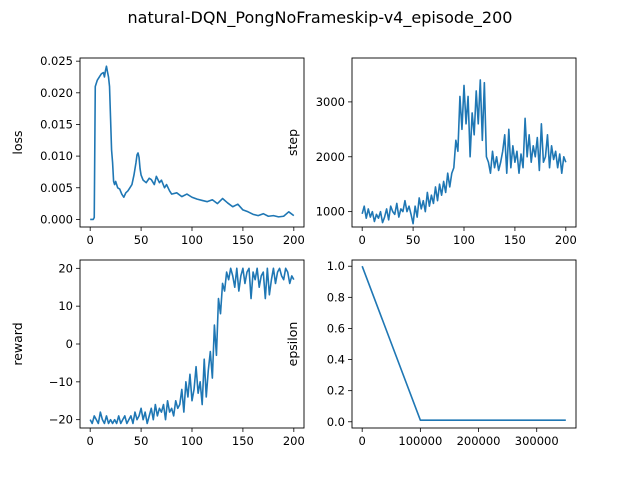 Image resolution: width=640 pixels, height=480 pixels. Describe the element at coordinates (56, 124) in the screenshot. I see `y-tick-label: 0.015` at that location.